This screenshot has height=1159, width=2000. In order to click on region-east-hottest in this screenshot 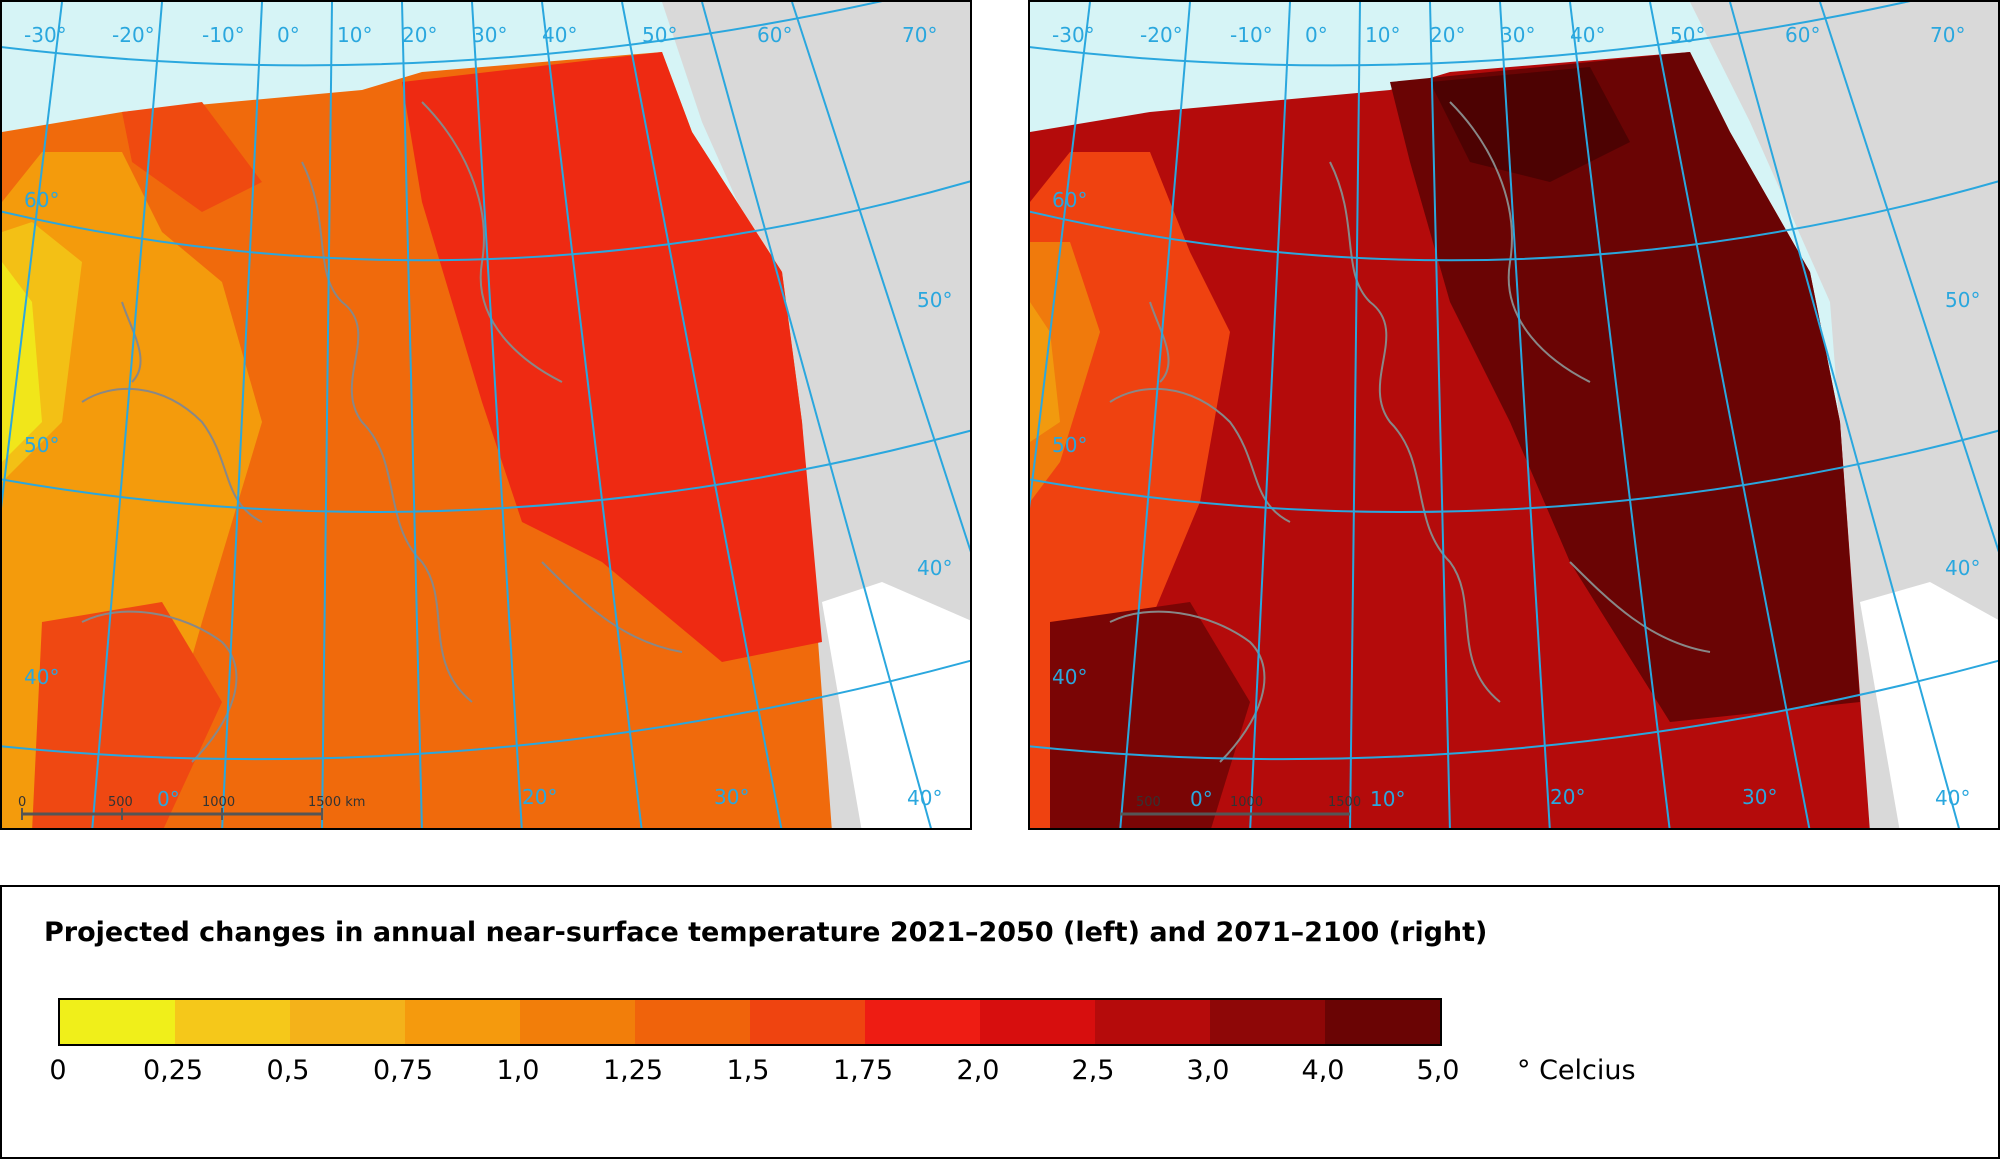, I will do `click(1625, 387)`.